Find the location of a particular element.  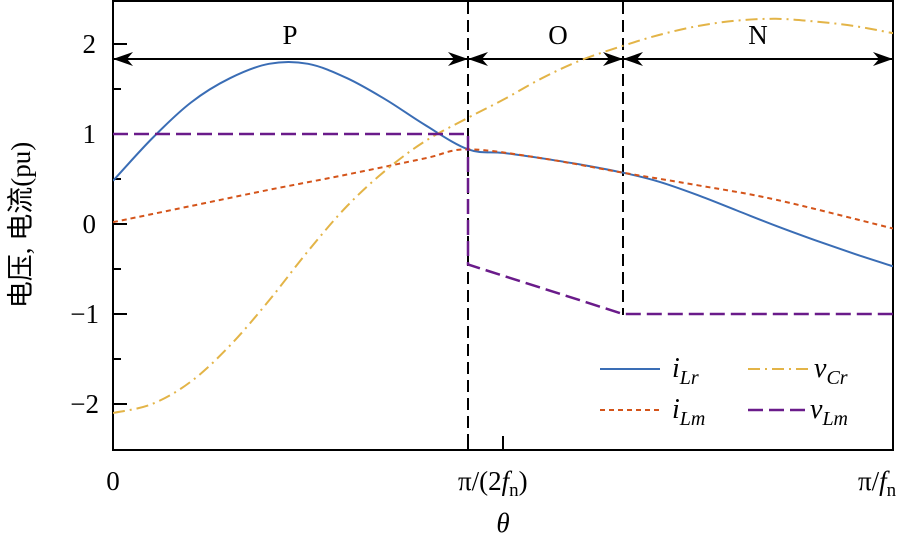

region-label-n: N is located at coordinates (758, 35).